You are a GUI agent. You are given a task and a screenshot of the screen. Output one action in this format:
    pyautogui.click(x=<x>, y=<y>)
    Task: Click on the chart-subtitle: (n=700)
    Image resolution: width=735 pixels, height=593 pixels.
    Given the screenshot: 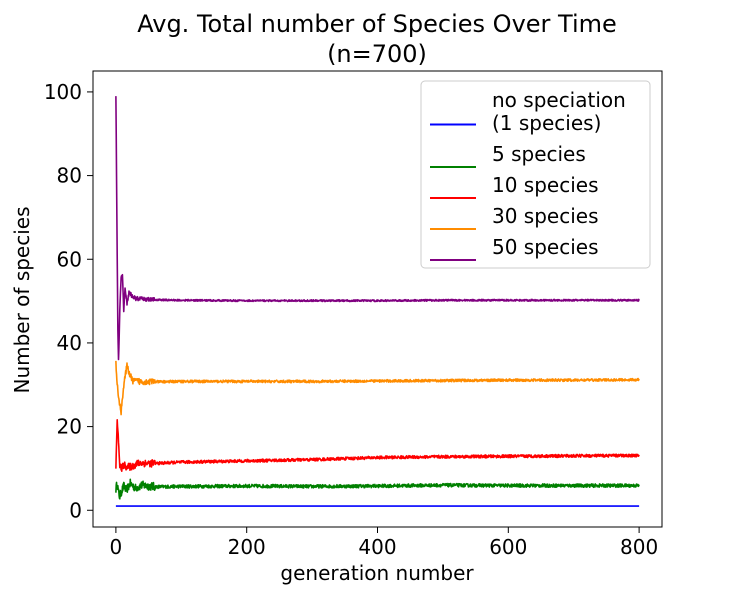 What is the action you would take?
    pyautogui.click(x=377, y=54)
    